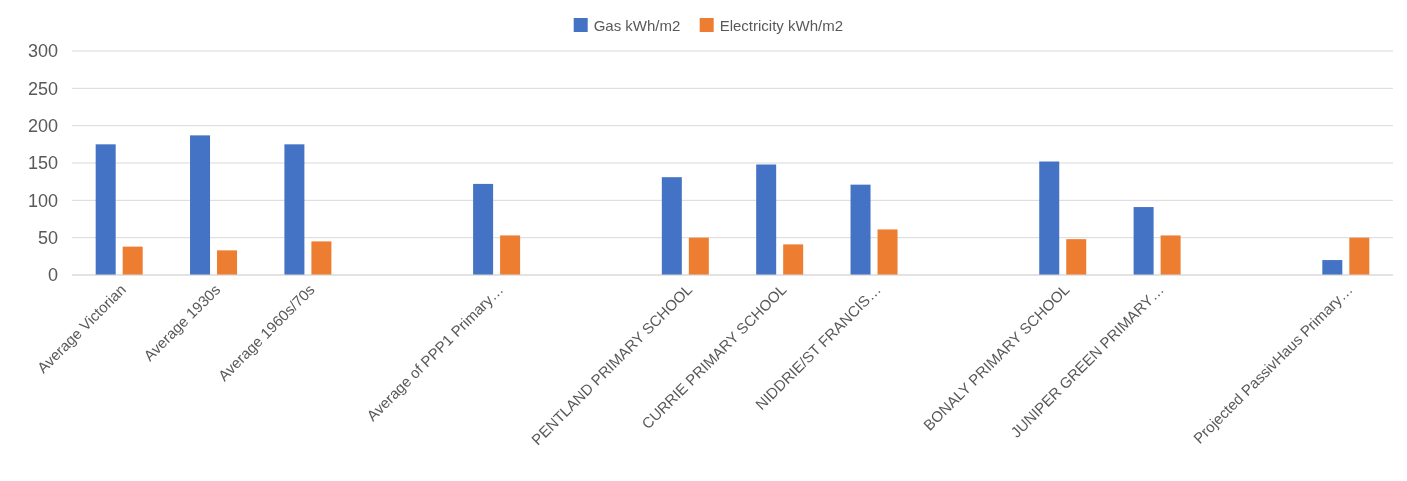 This screenshot has height=481, width=1407. Describe the element at coordinates (42, 88) in the screenshot. I see `y-tick-label: 250` at that location.